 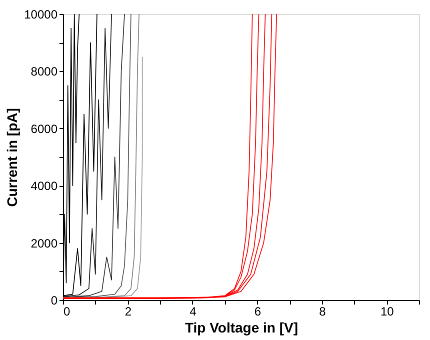 I want to click on x-tick-label: 4, so click(x=193, y=311).